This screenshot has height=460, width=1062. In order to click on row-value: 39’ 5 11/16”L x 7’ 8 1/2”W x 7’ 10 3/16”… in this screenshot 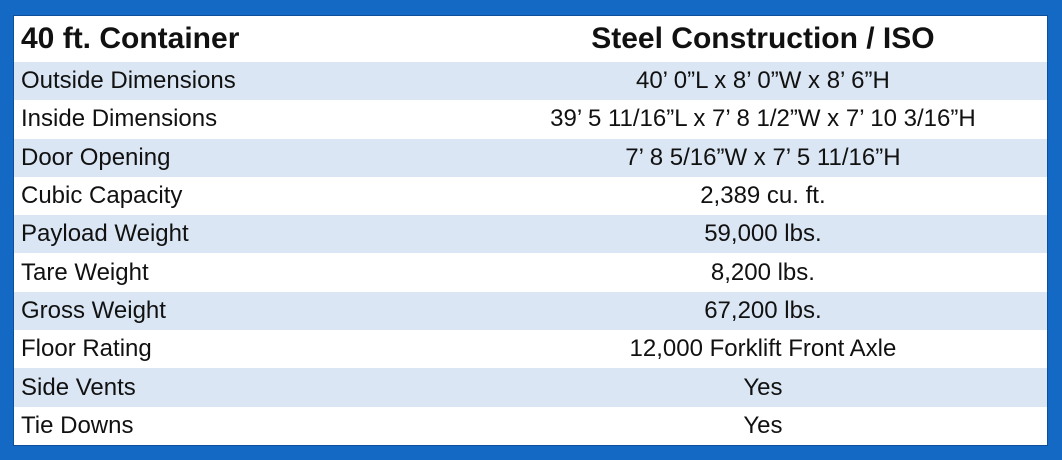, I will do `click(762, 119)`.